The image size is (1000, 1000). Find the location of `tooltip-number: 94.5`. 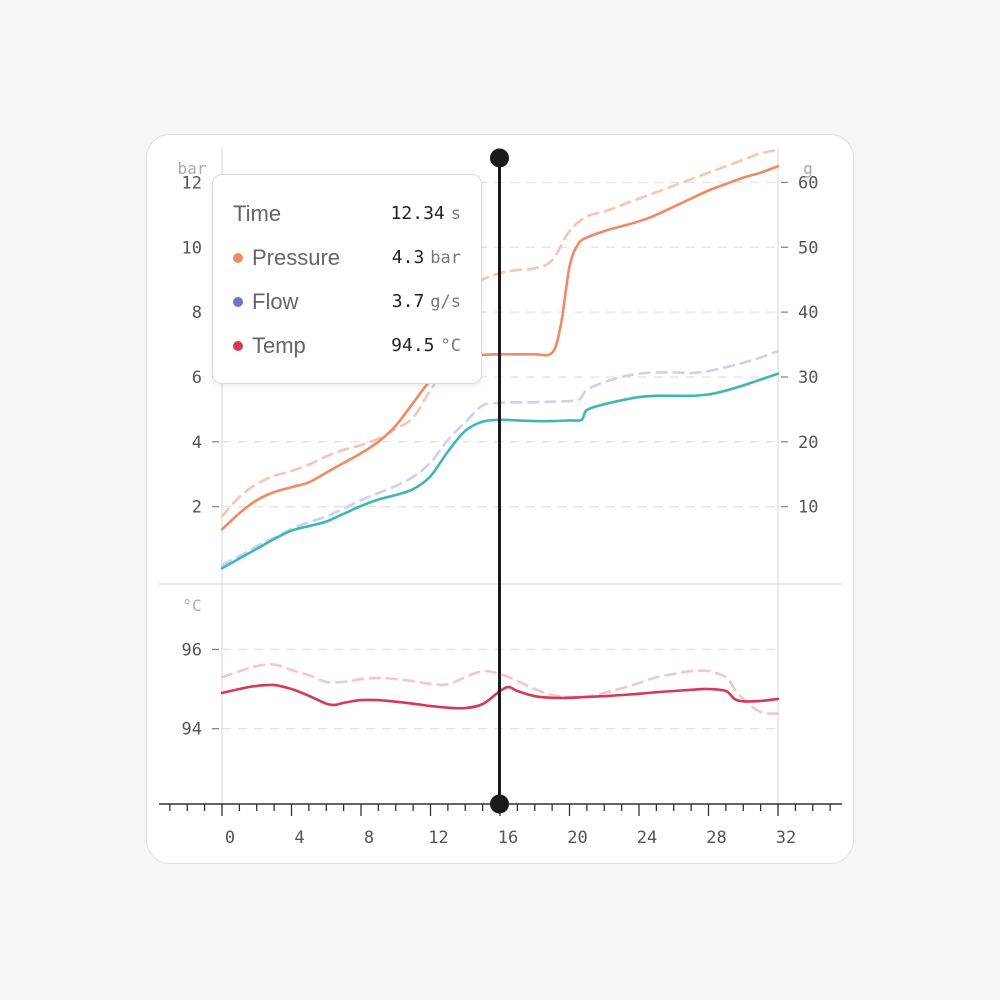

tooltip-number: 94.5 is located at coordinates (413, 345).